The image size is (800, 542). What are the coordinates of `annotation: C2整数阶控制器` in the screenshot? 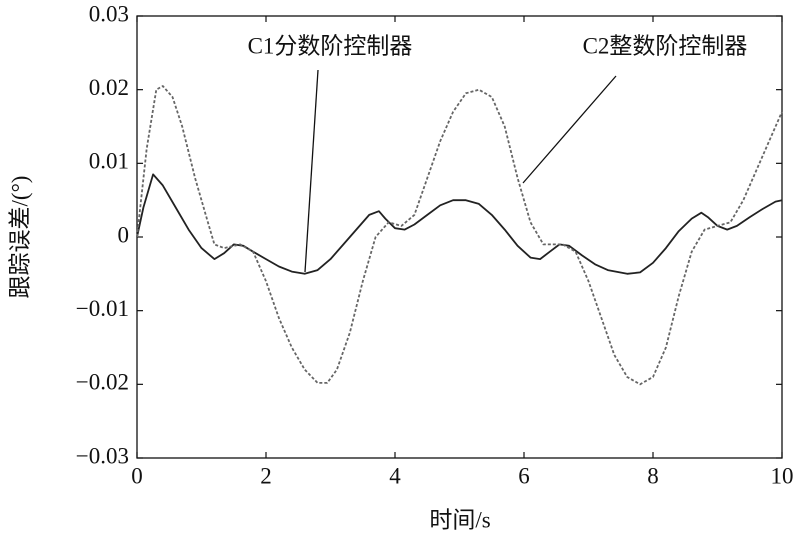 It's located at (665, 45).